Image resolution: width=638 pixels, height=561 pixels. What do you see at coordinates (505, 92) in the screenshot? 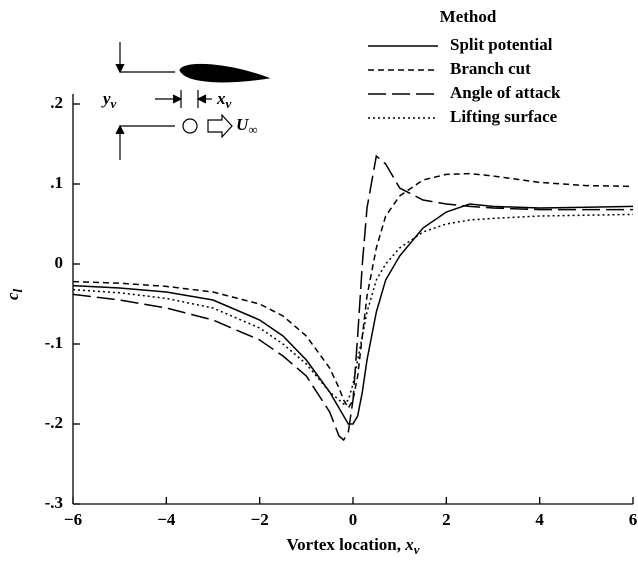
I see `legend-label: Angle of attack` at bounding box center [505, 92].